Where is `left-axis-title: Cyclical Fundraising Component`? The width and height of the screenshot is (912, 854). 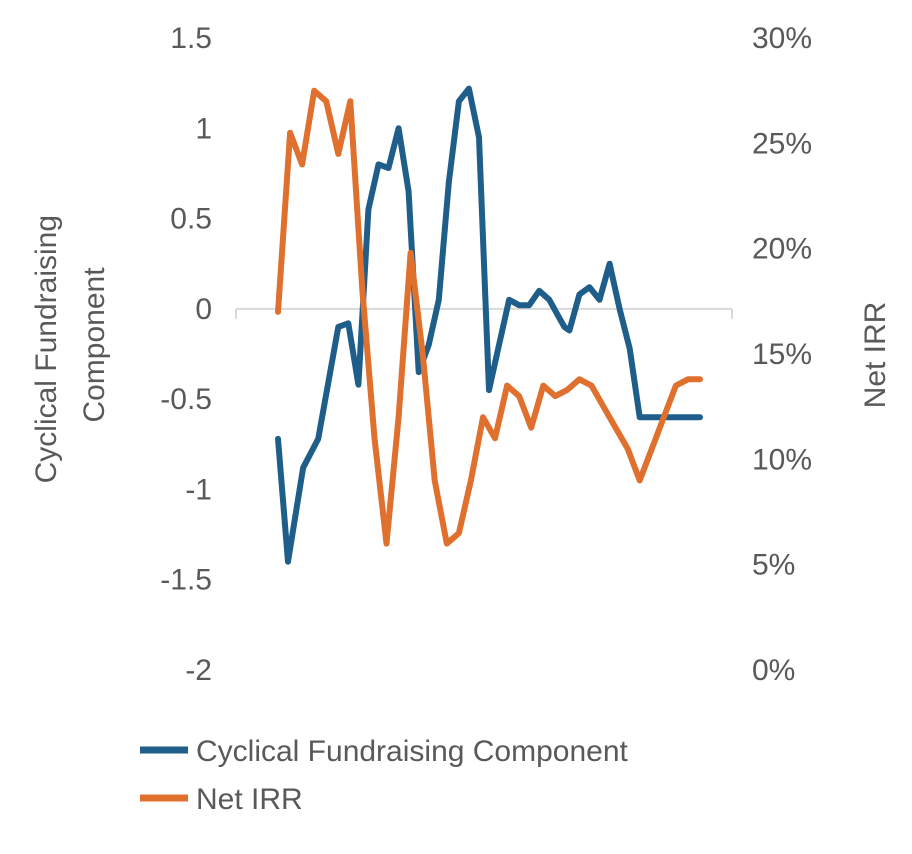 left-axis-title: Cyclical Fundraising Component is located at coordinates (70, 345).